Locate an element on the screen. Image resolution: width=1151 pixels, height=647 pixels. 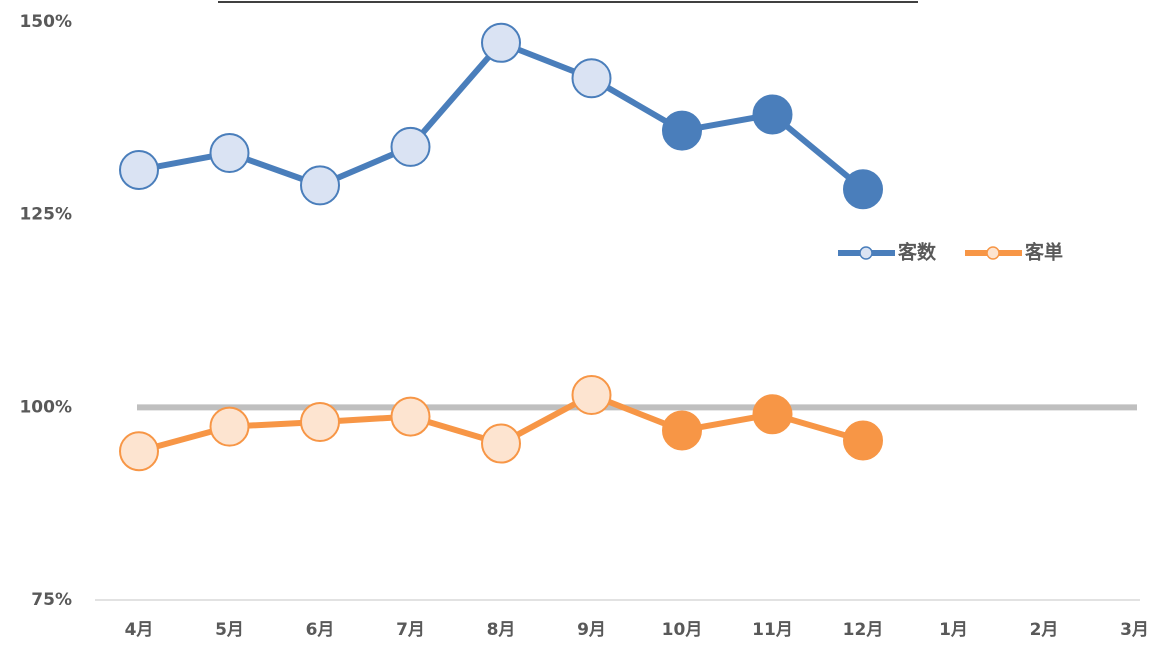
x-tick-label: 9月 is located at coordinates (591, 630).